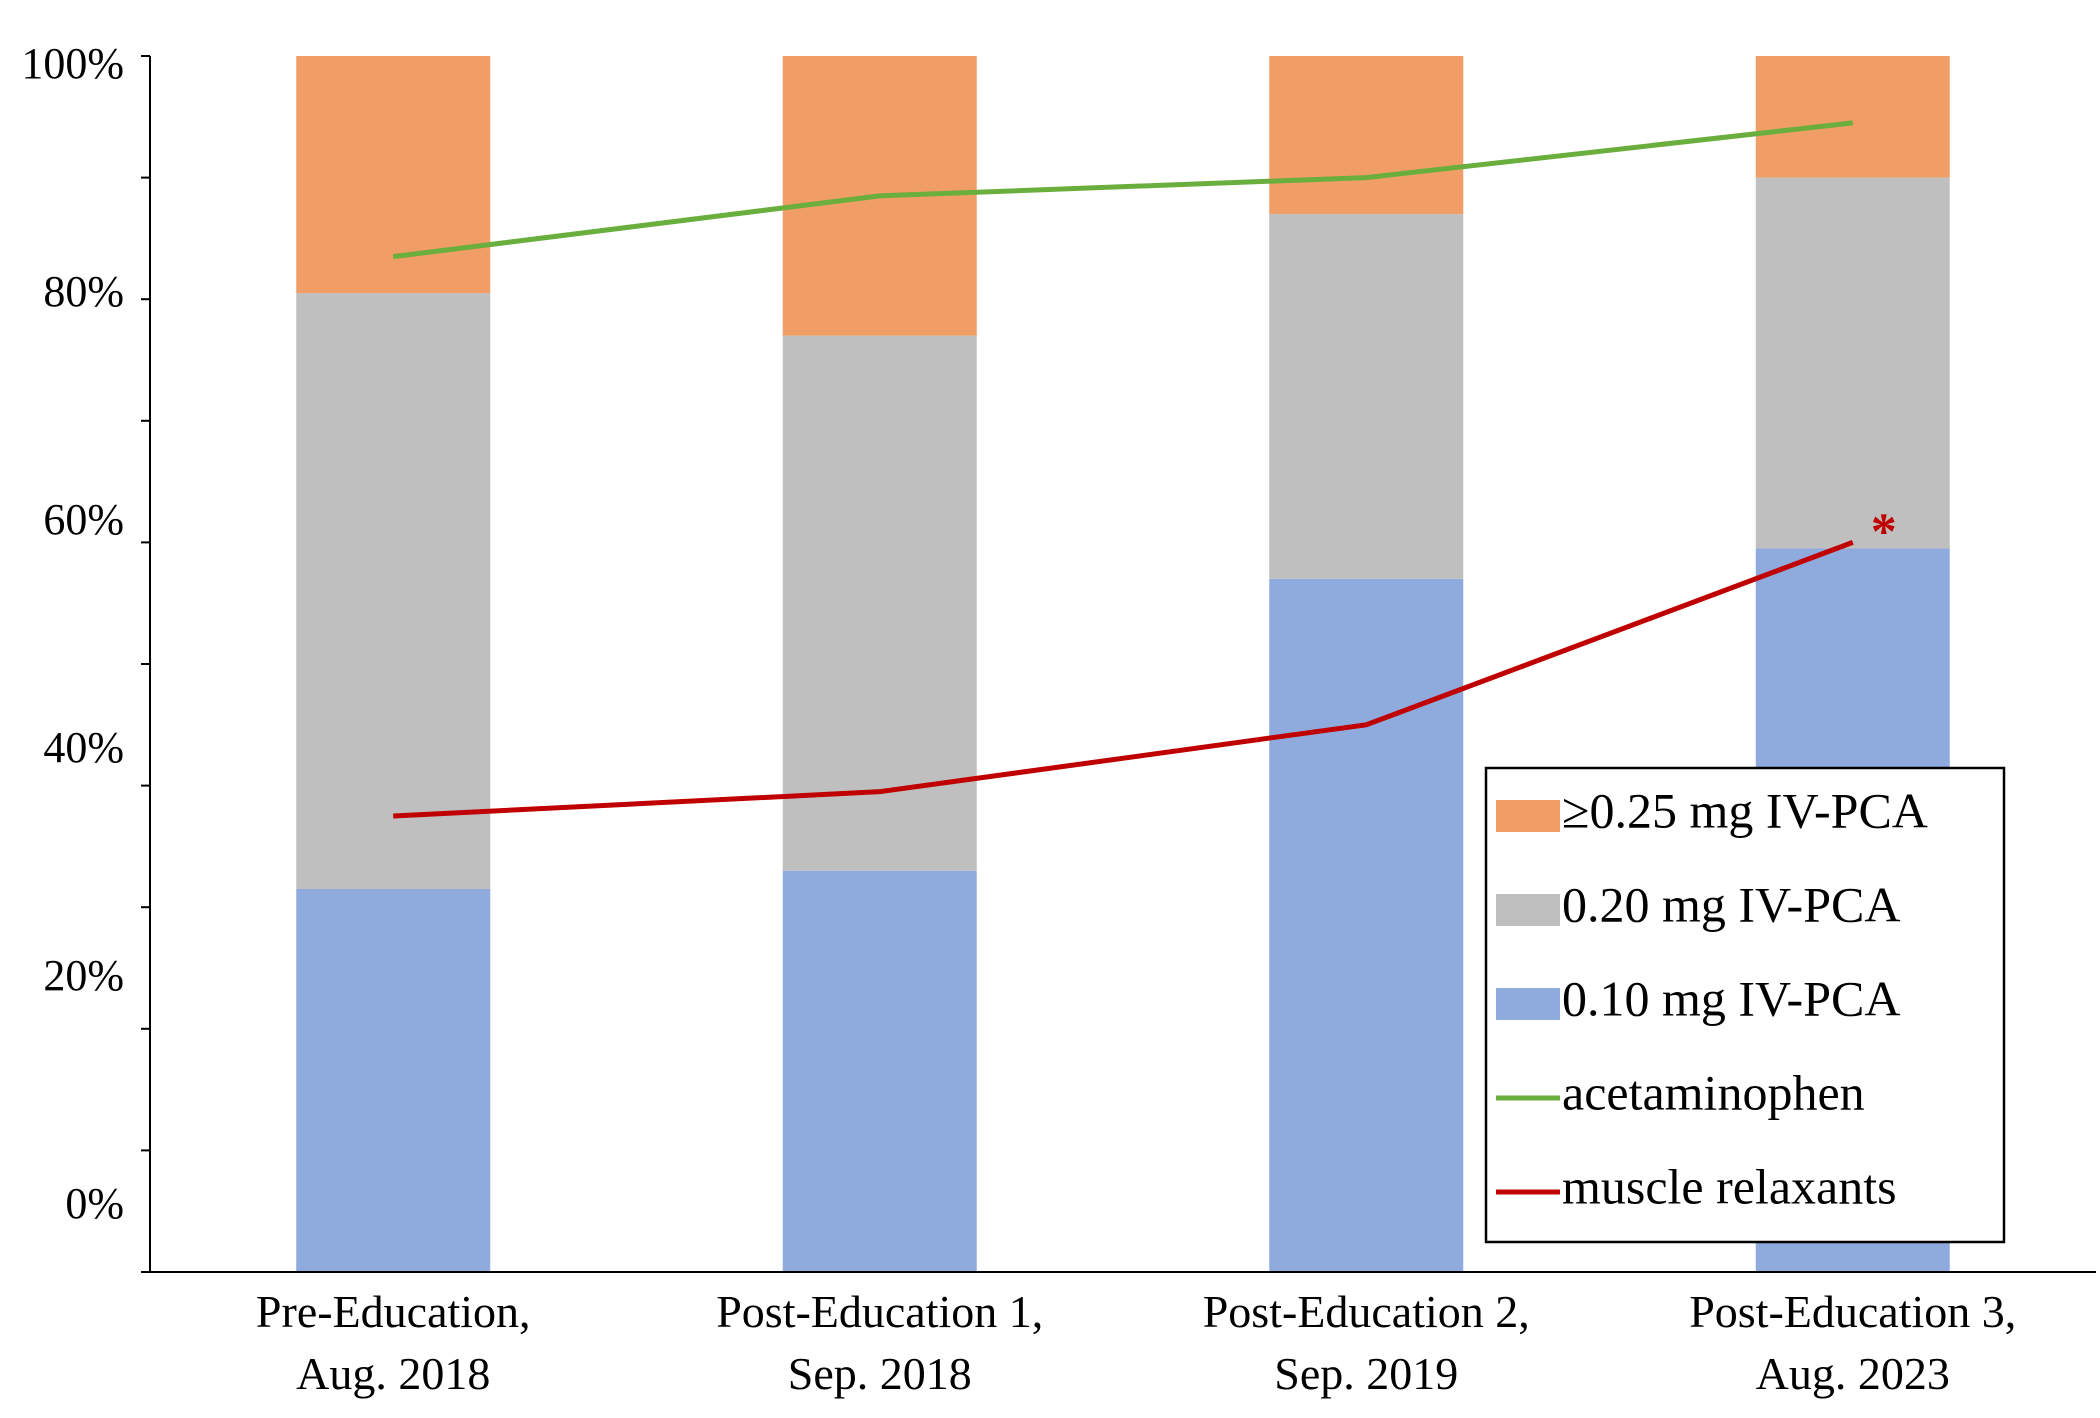 The image size is (2100, 1418). Describe the element at coordinates (1713, 1092) in the screenshot. I see `legend-label-acetaminophen: acetaminophen` at that location.